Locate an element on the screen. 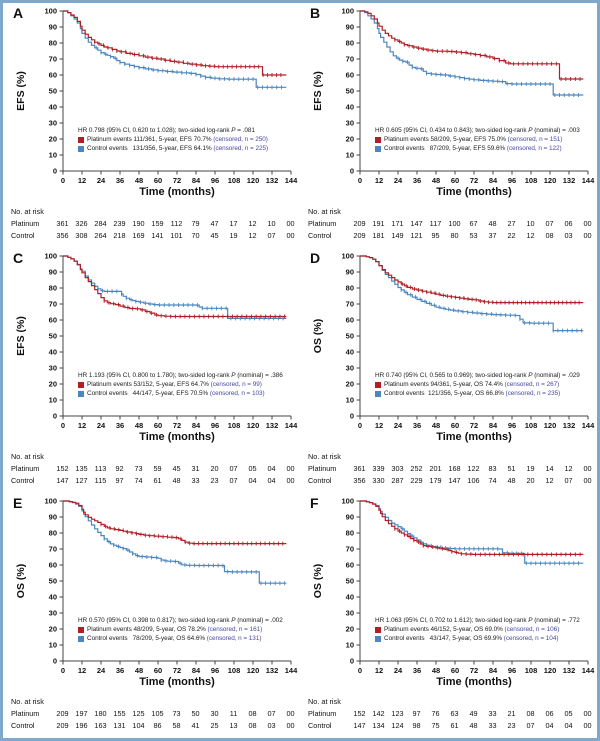 Image resolution: width=600 pixels, height=741 pixels. risk-count: 179 is located at coordinates (435, 480).